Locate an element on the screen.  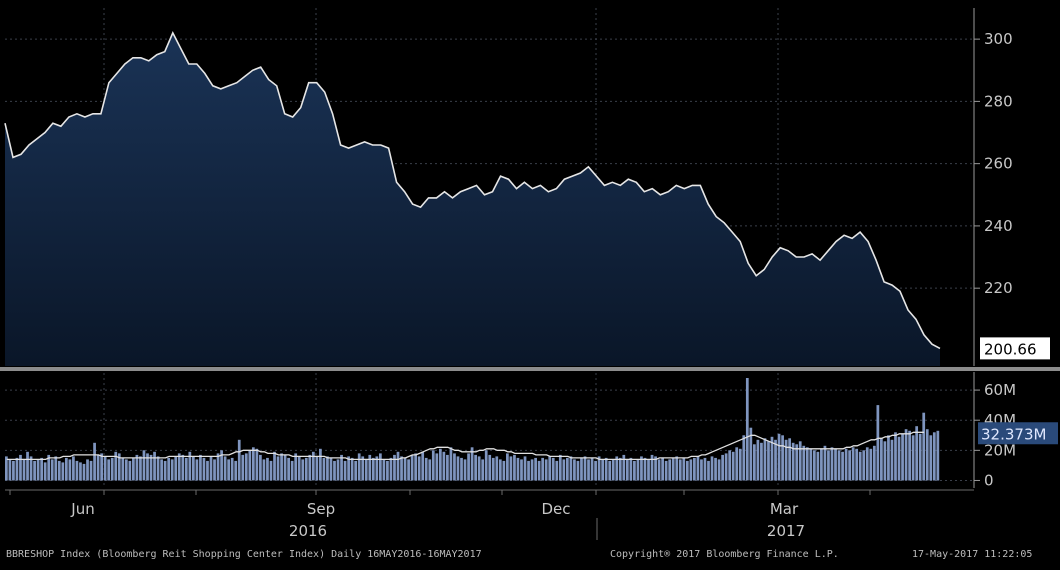
x-month-label: Mar is located at coordinates (784, 509).